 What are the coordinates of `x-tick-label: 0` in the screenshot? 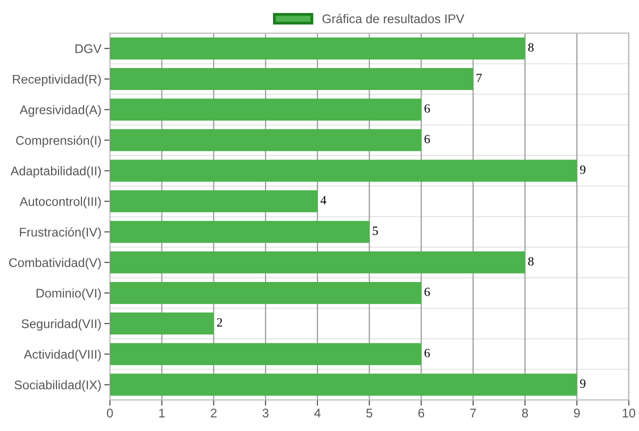 It's located at (109, 413).